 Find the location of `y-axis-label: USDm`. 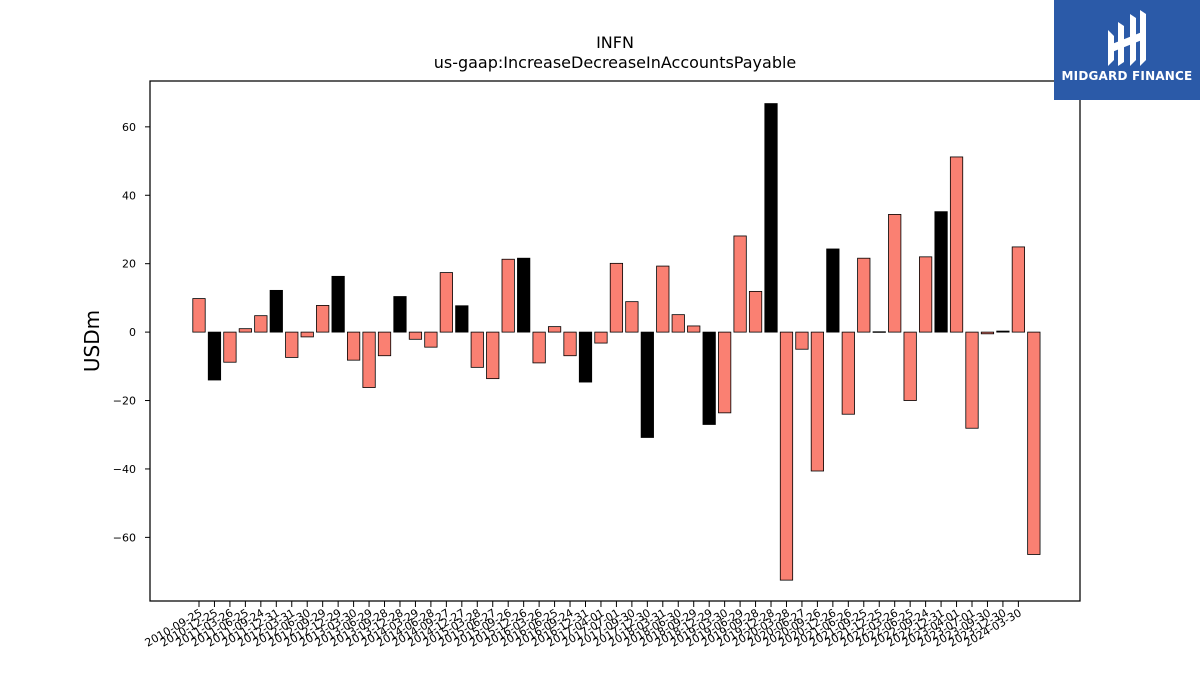

y-axis-label: USDm is located at coordinates (92, 341).